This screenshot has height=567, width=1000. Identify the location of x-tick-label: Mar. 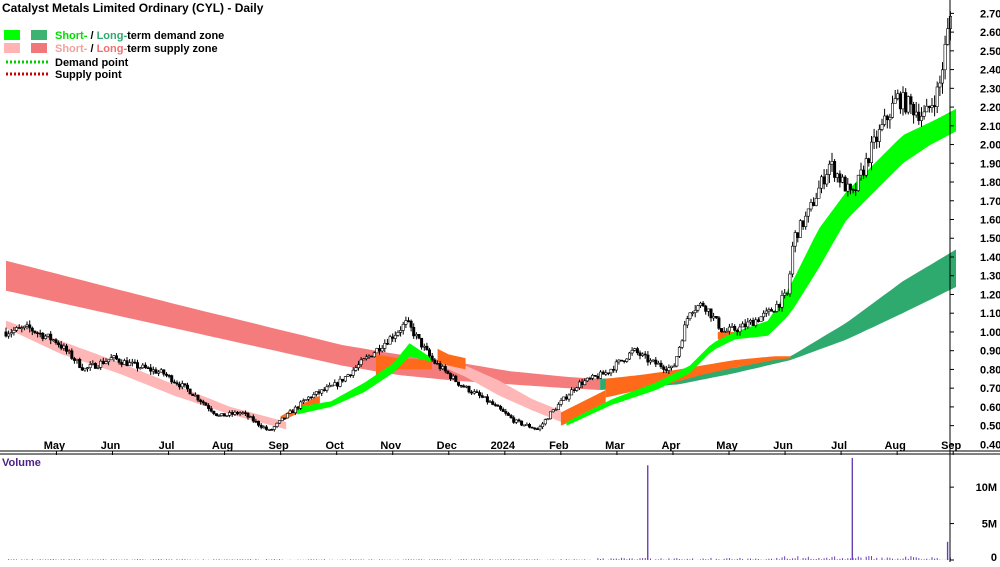
(615, 446).